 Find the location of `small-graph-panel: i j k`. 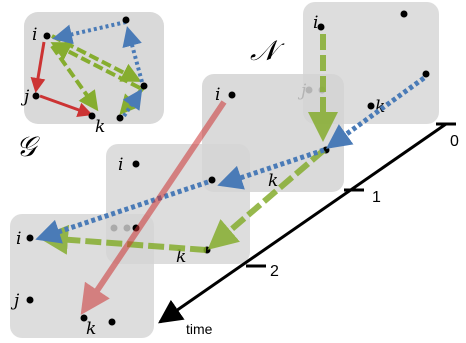

small-graph-panel: i j k is located at coordinates (92, 74).